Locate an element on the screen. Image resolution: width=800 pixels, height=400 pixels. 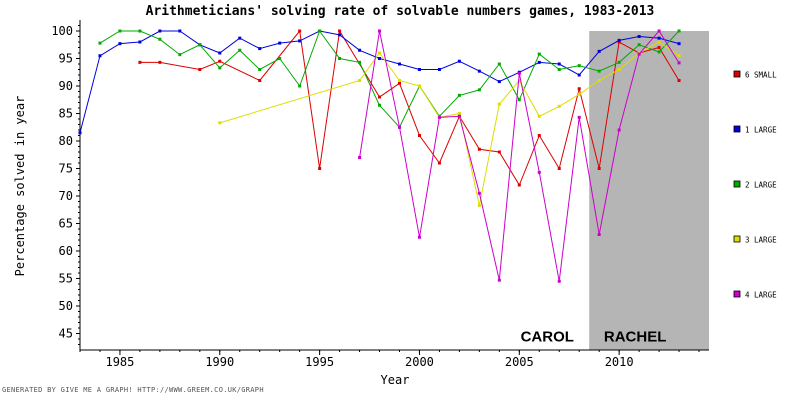
legend-label: 1 LARGE is located at coordinates (761, 130).